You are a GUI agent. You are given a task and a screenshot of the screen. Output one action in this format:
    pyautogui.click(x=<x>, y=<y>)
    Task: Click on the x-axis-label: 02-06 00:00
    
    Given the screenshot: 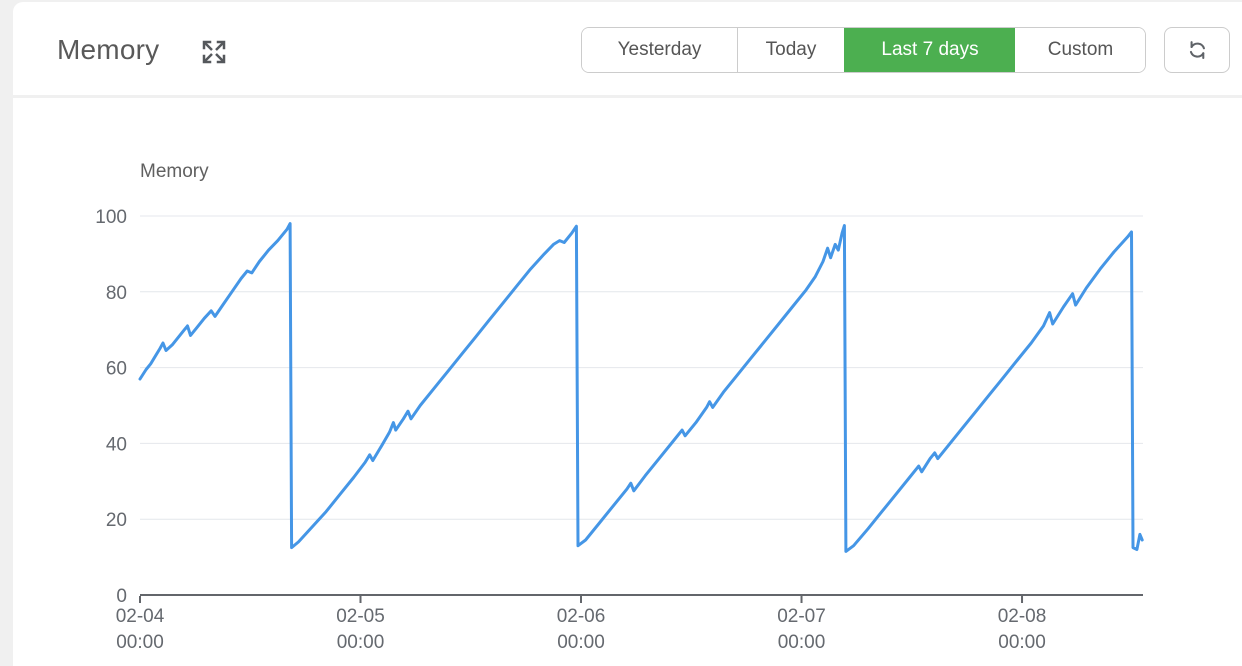 What is the action you would take?
    pyautogui.click(x=581, y=629)
    